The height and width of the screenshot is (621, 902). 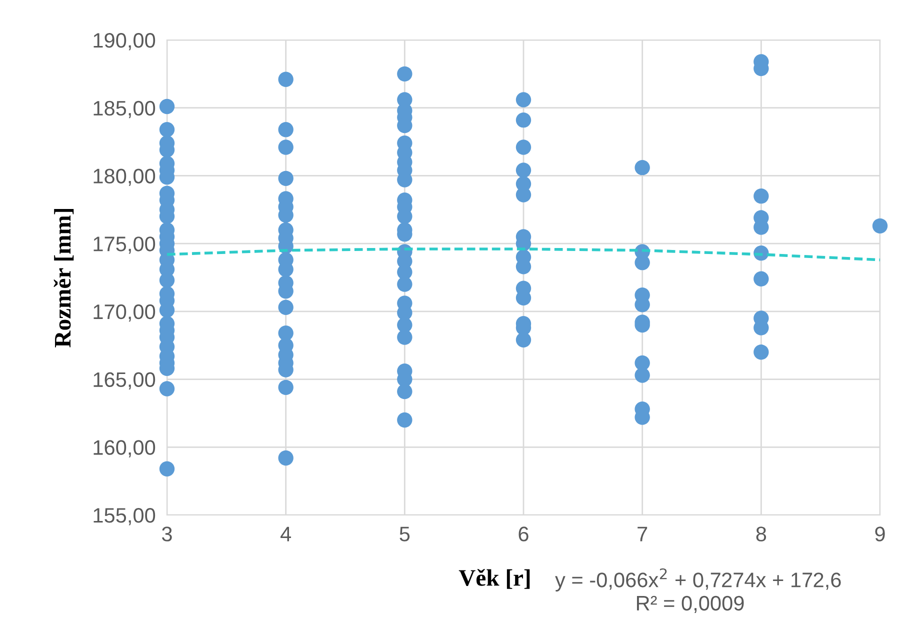 I want to click on y-axis-title: Rozměr [mm], so click(x=64, y=278).